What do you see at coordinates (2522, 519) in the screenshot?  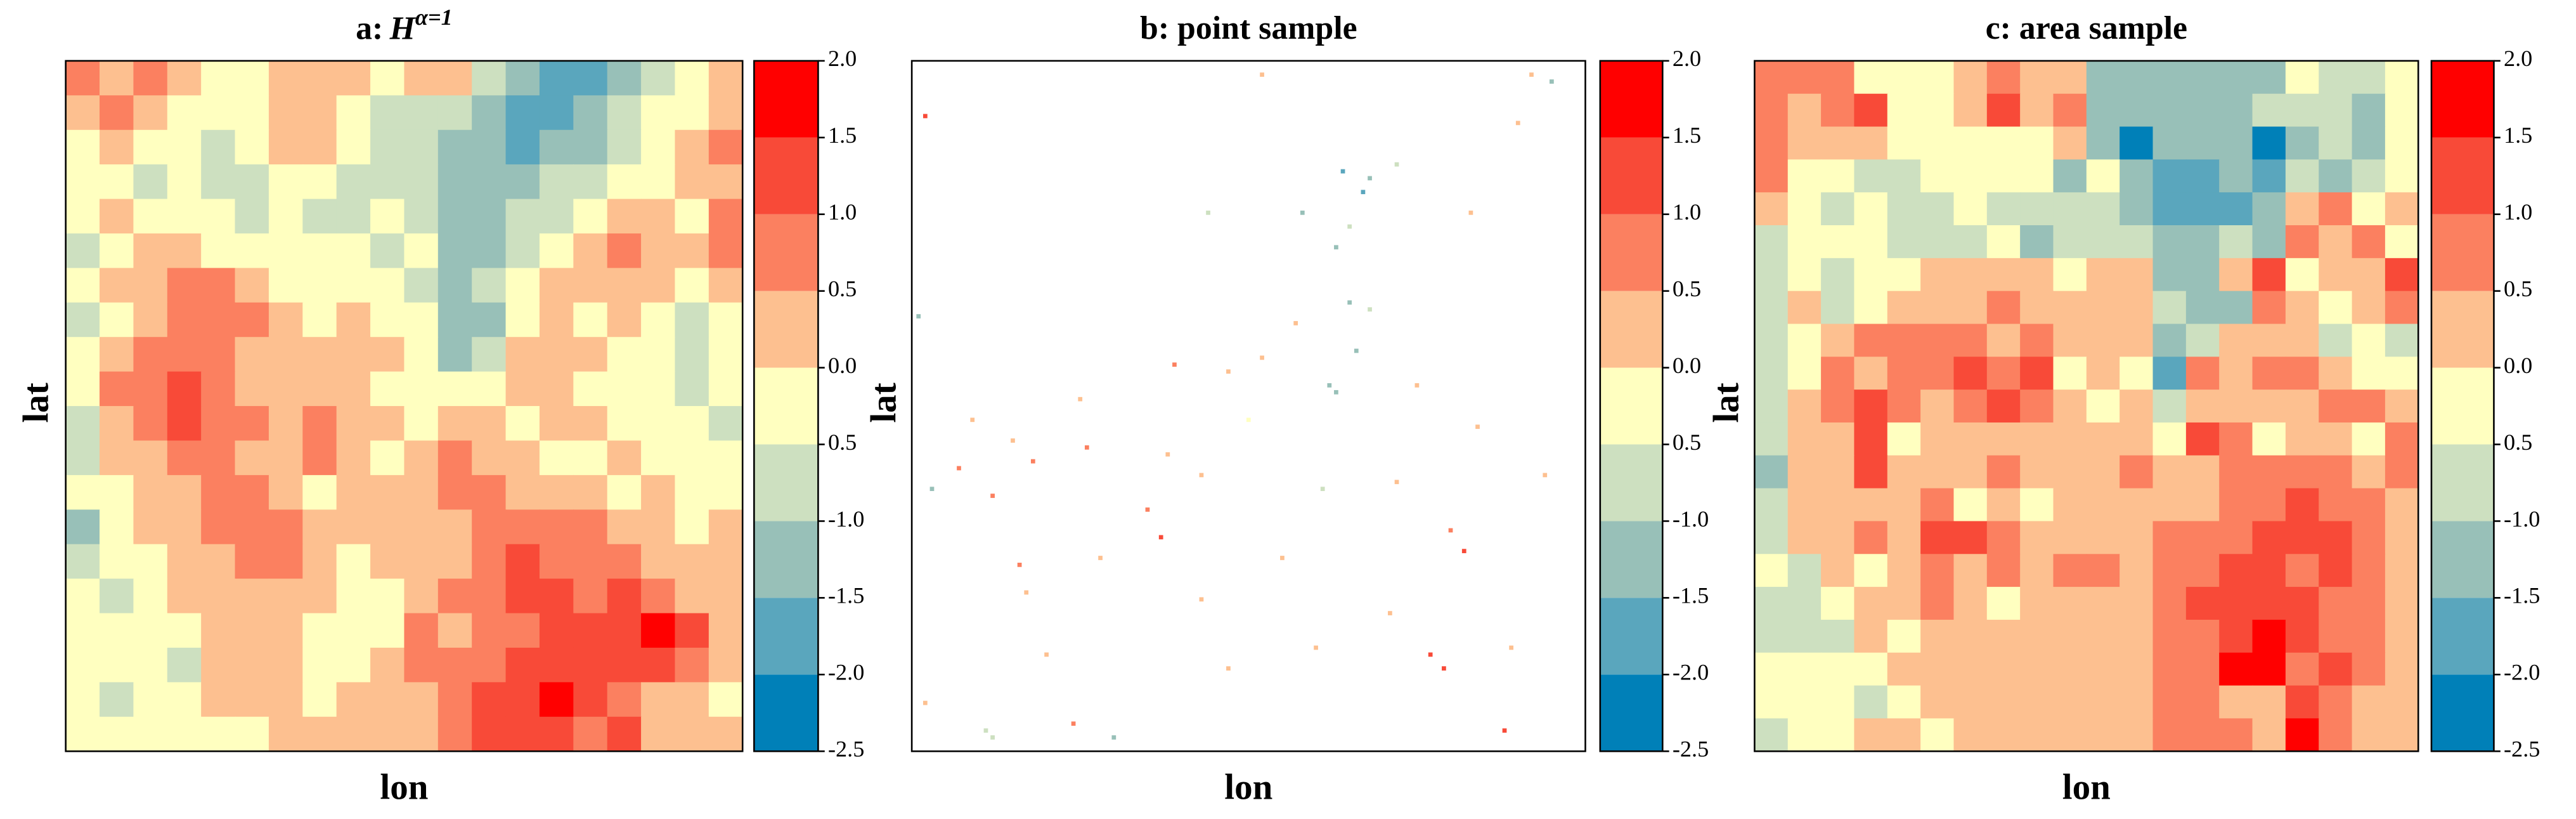 I see `colorbar-tick-label: -1.0` at bounding box center [2522, 519].